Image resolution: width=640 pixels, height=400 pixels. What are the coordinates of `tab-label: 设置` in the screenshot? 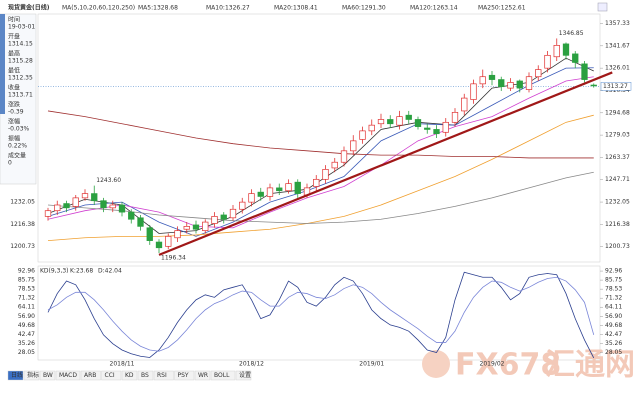 It's located at (245, 375).